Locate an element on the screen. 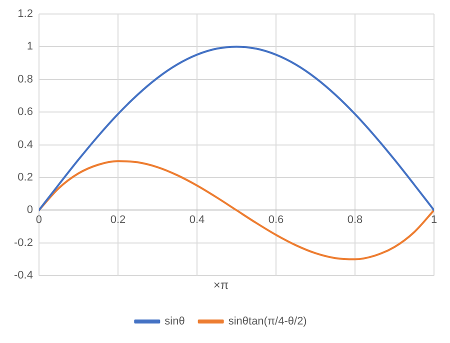 Image resolution: width=450 pixels, height=343 pixels. y-tick-label: 0.4 is located at coordinates (25, 144).